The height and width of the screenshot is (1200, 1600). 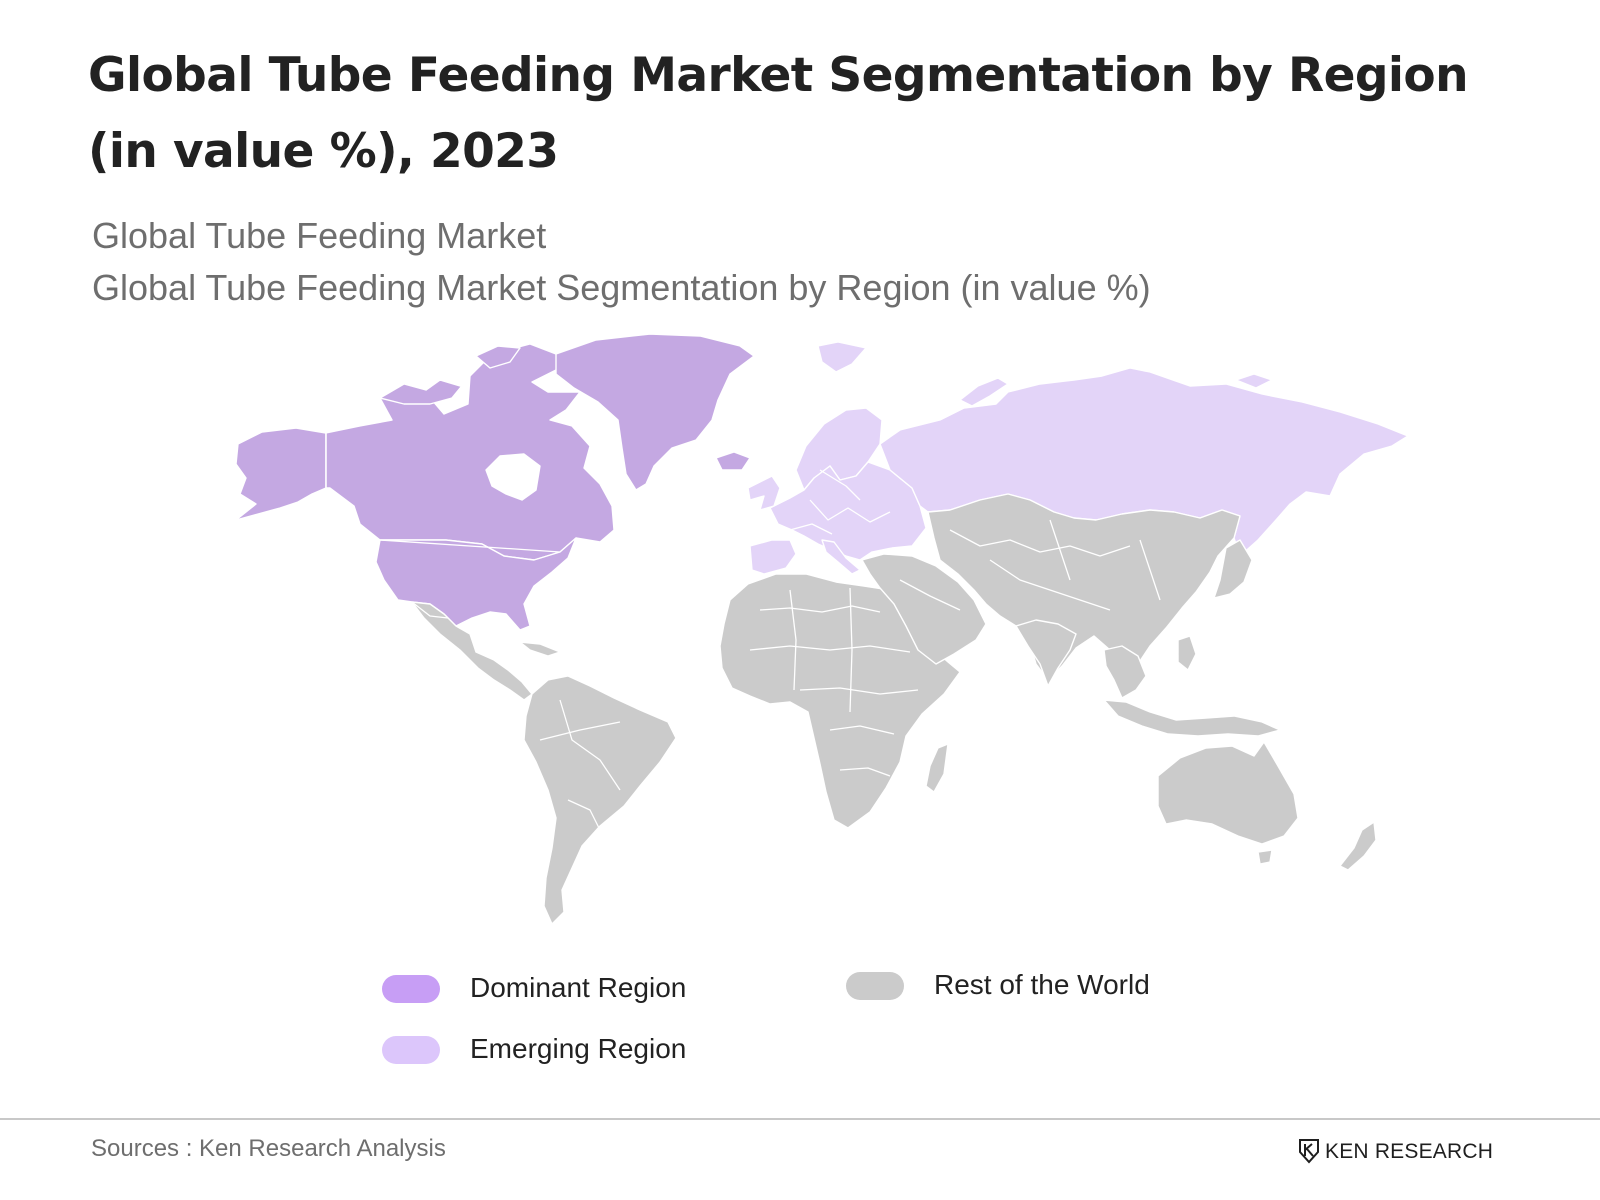 What do you see at coordinates (578, 1048) in the screenshot?
I see `legend-label-emerging: Emerging Region` at bounding box center [578, 1048].